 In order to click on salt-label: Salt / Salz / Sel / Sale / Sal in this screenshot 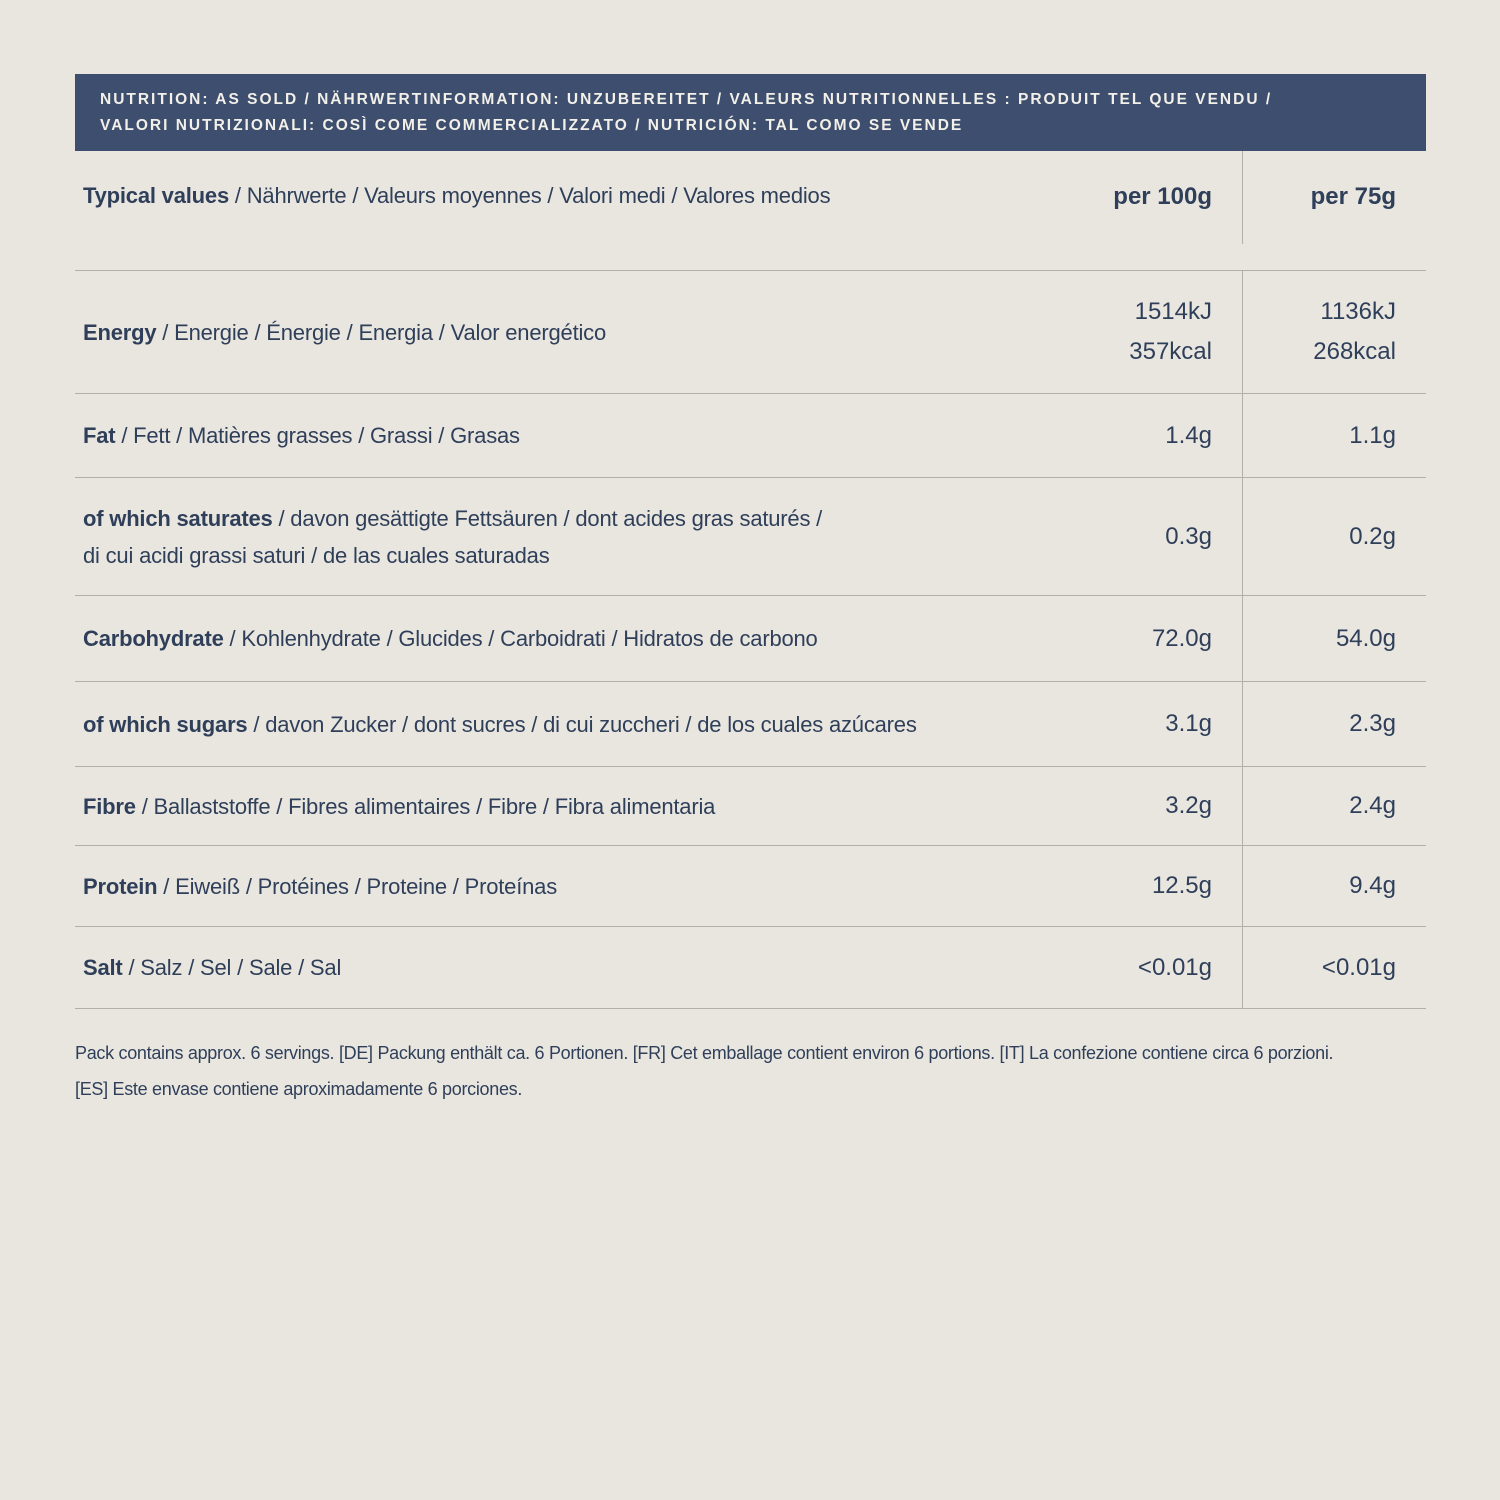, I will do `click(583, 967)`.